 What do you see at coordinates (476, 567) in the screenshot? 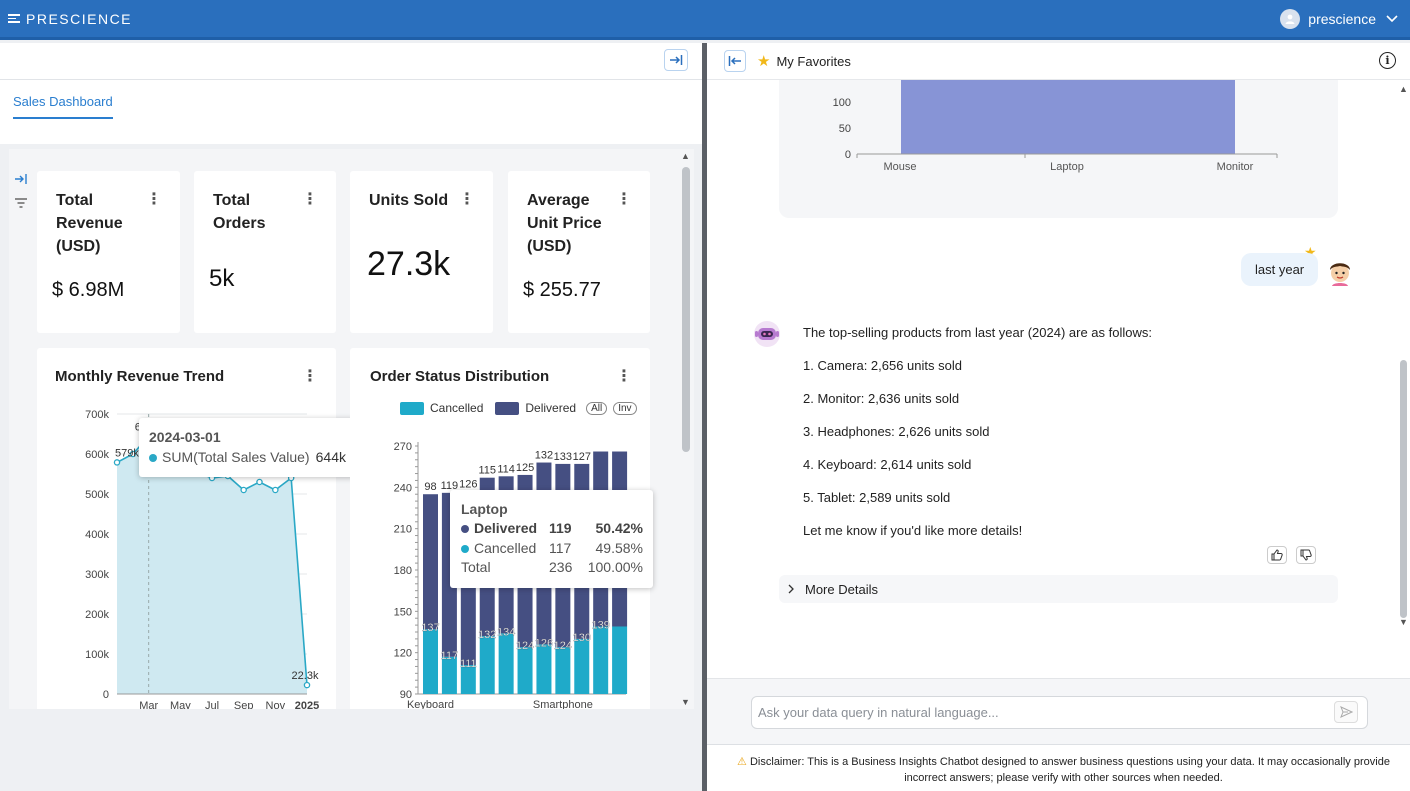
I see `tooltip-row-label: Total` at bounding box center [476, 567].